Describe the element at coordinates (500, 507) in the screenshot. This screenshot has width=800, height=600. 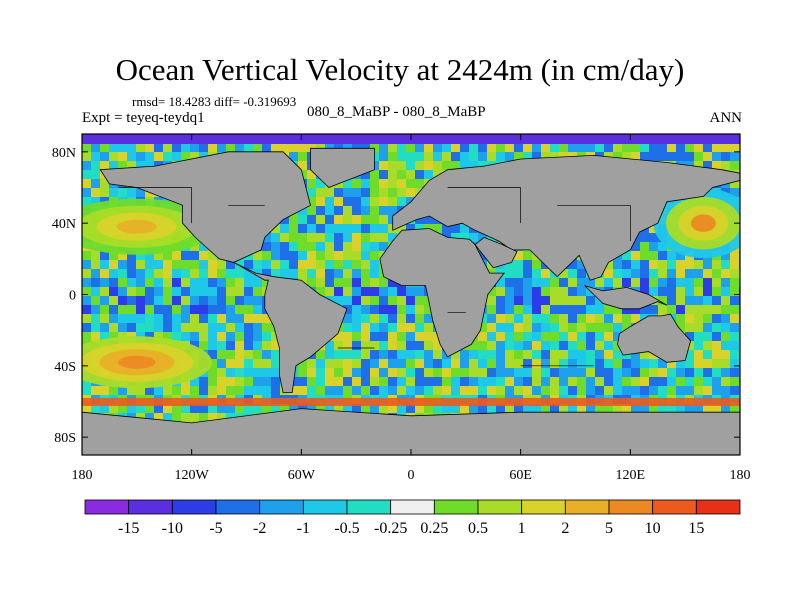
I see `colorbar-swatch` at that location.